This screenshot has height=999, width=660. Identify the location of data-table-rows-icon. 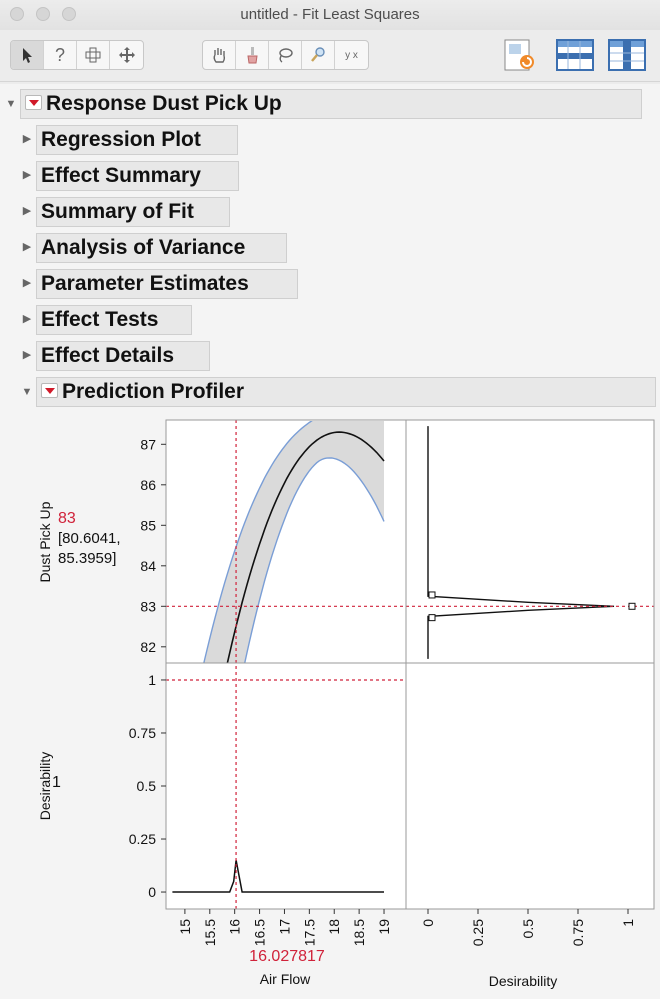
(575, 55).